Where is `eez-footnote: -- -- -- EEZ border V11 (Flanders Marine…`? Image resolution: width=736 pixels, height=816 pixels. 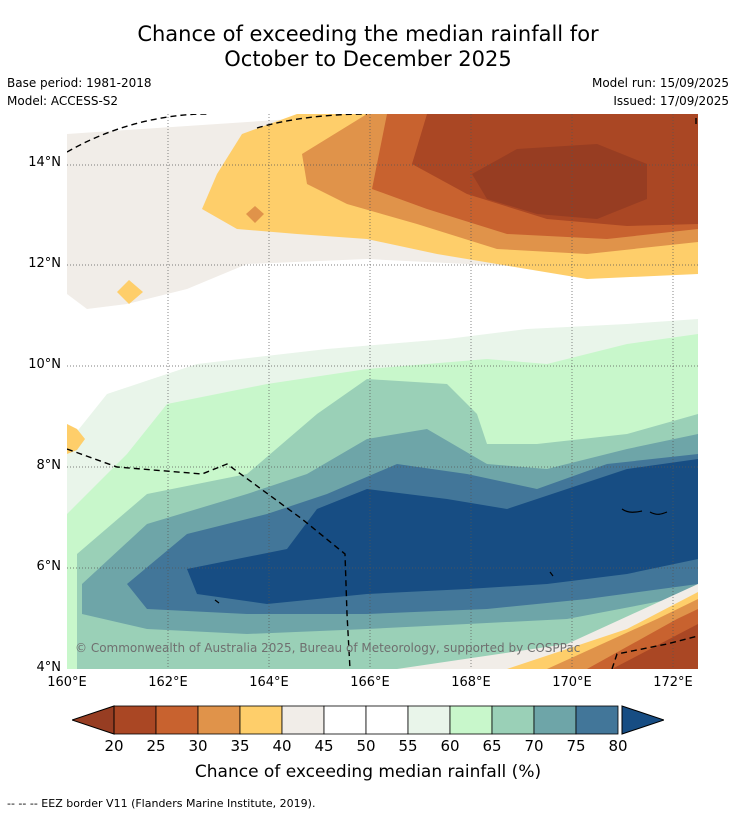
eez-footnote: -- -- -- EEZ border V11 (Flanders Marine… is located at coordinates (161, 803).